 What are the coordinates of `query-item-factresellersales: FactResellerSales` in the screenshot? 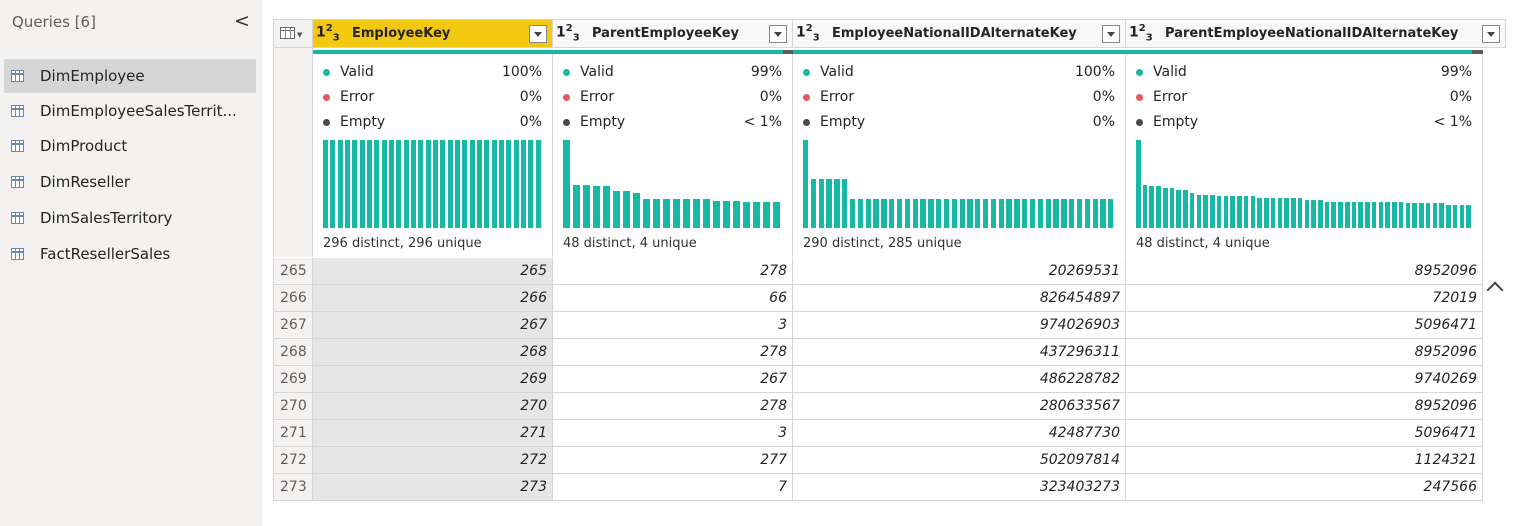 It's located at (130, 254).